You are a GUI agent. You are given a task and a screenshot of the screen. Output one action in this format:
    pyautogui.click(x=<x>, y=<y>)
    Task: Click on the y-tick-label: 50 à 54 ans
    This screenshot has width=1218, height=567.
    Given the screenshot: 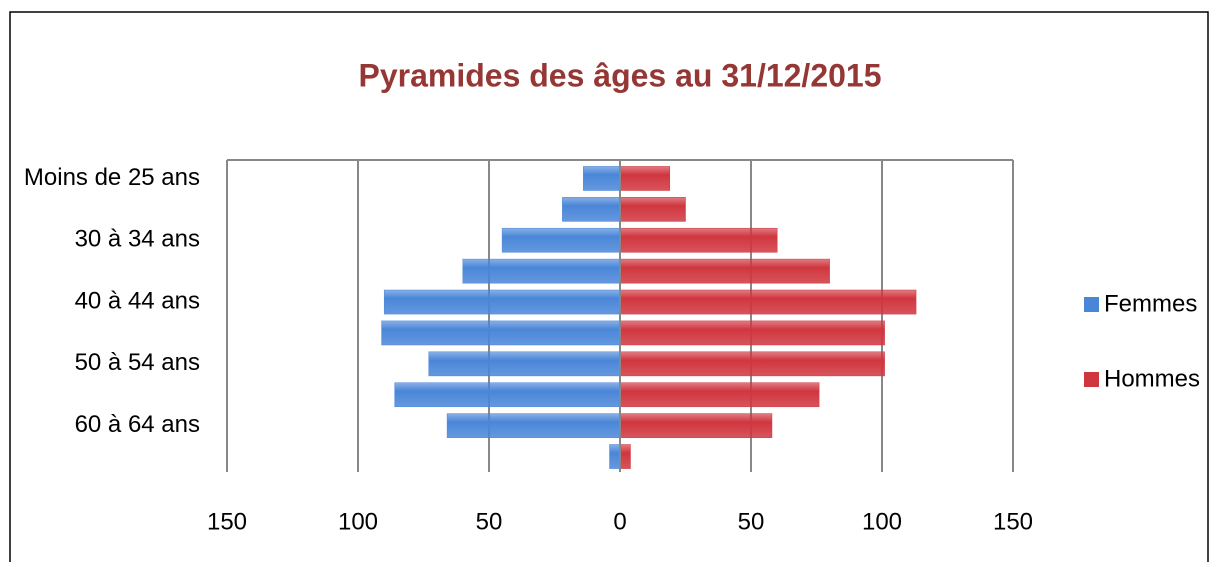 What is the action you would take?
    pyautogui.click(x=137, y=362)
    